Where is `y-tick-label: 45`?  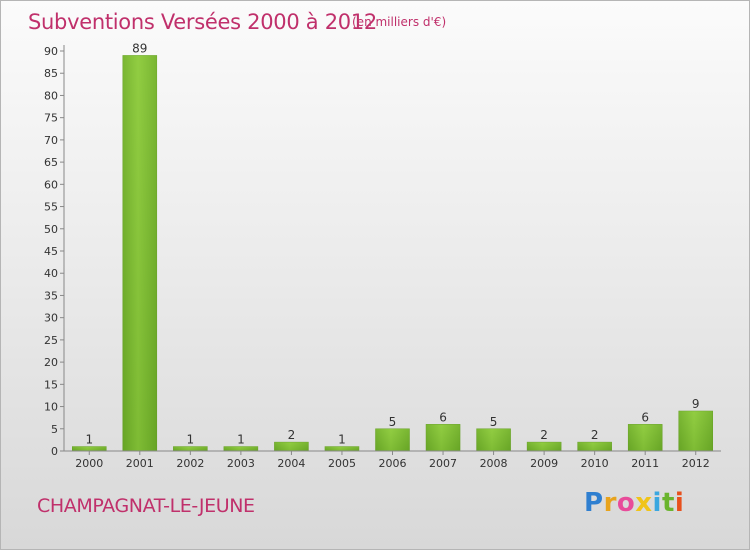 y-tick-label: 45 is located at coordinates (51, 251).